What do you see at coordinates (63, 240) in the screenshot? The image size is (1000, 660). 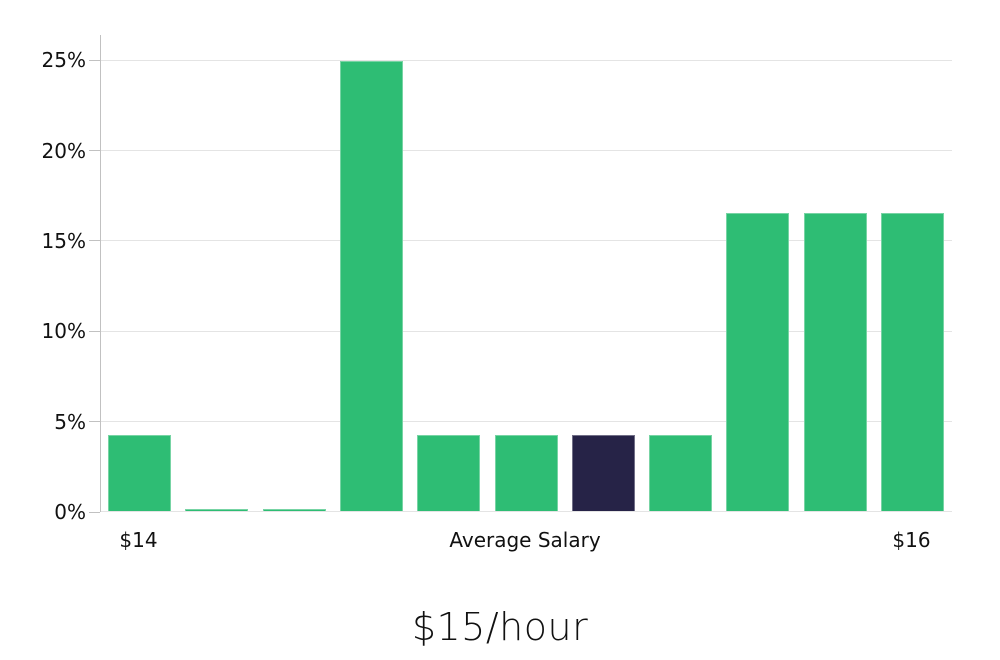 I see `y-tick-label-15%: 15%` at bounding box center [63, 240].